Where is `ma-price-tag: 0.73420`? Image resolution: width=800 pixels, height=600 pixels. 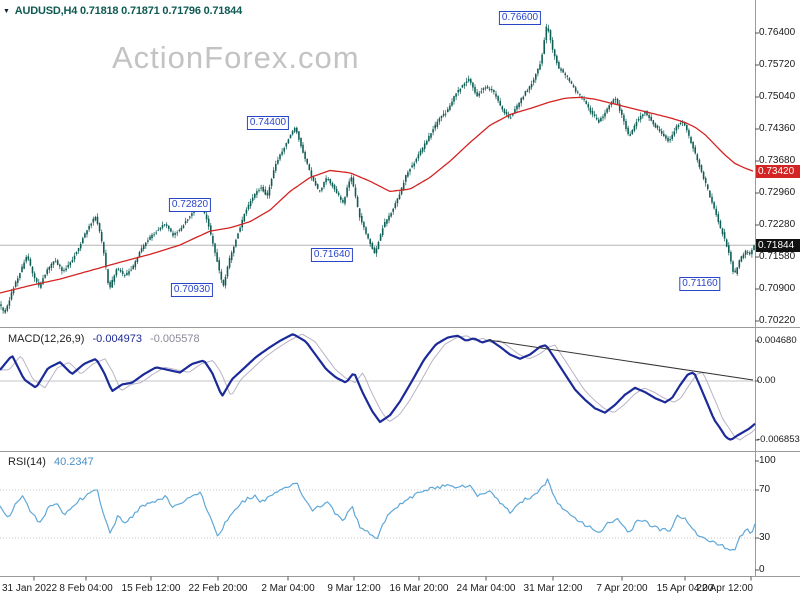 ma-price-tag: 0.73420 is located at coordinates (778, 172).